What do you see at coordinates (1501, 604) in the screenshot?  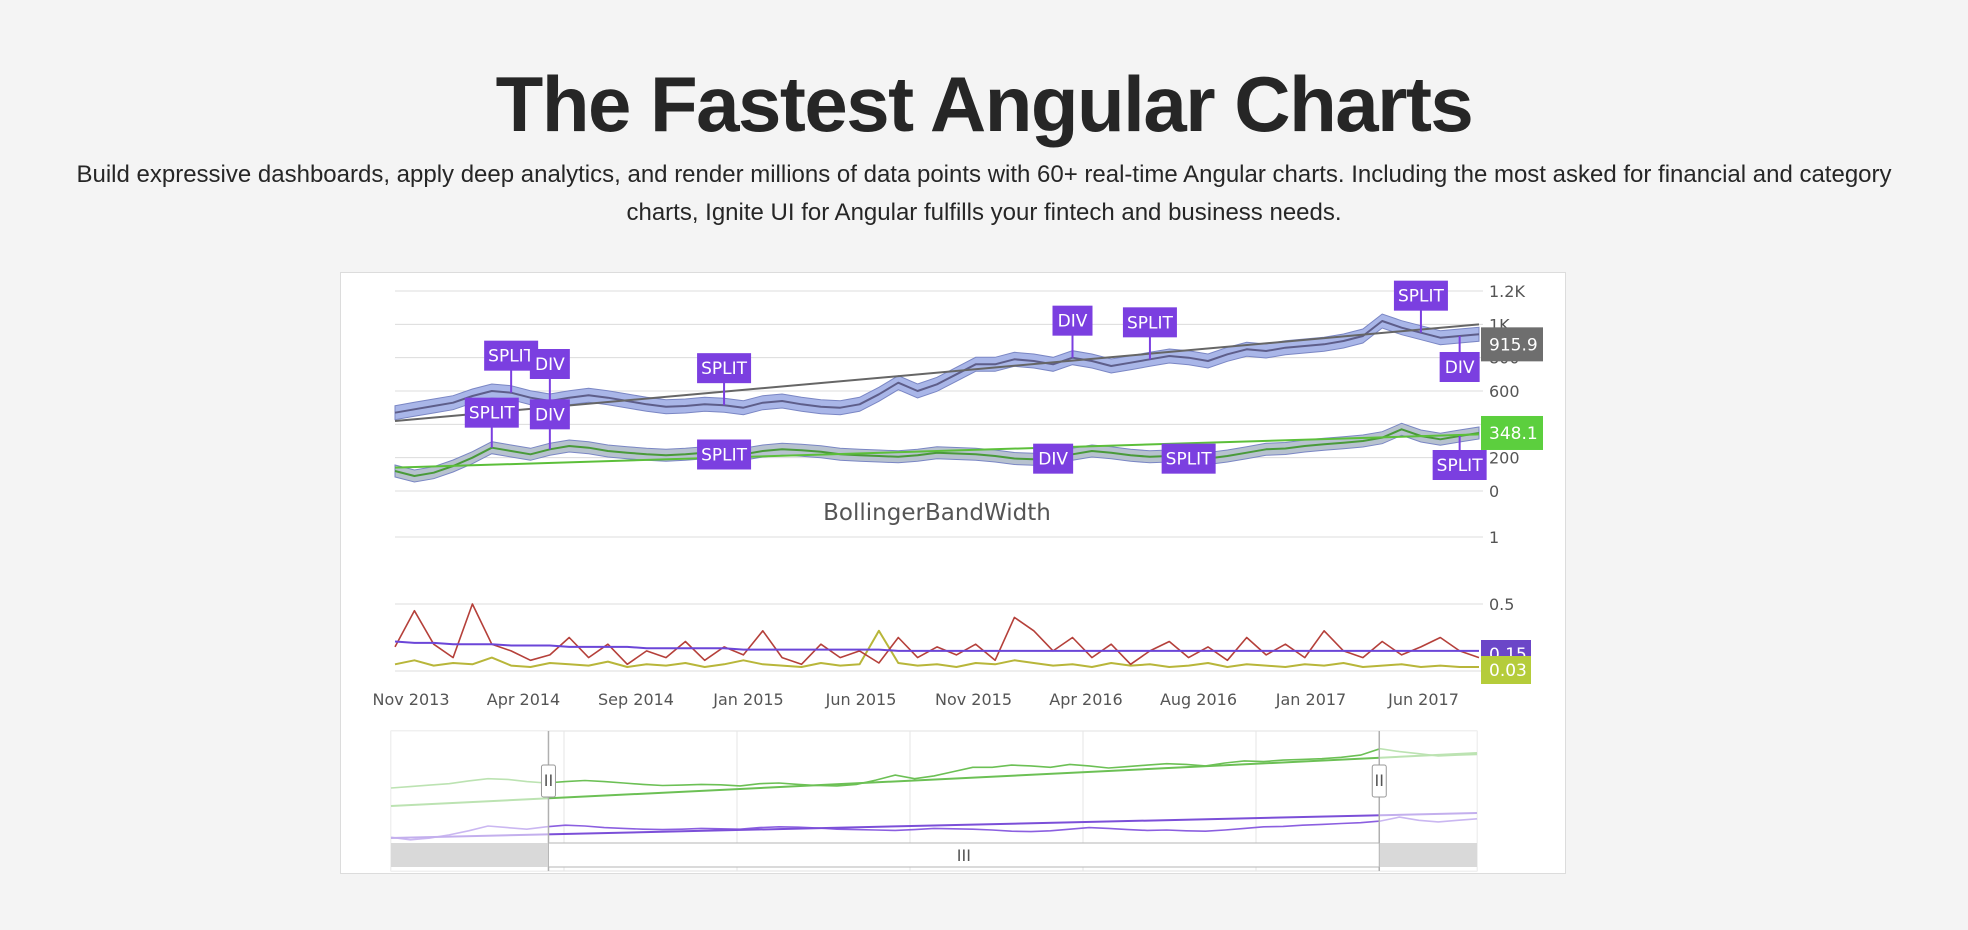 I see `indicator-y-tick-label: 0.5` at bounding box center [1501, 604].